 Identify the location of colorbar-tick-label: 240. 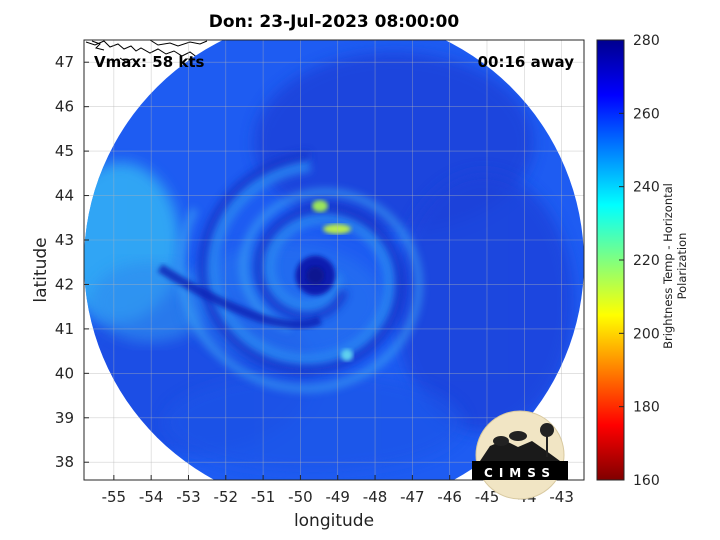
(646, 188).